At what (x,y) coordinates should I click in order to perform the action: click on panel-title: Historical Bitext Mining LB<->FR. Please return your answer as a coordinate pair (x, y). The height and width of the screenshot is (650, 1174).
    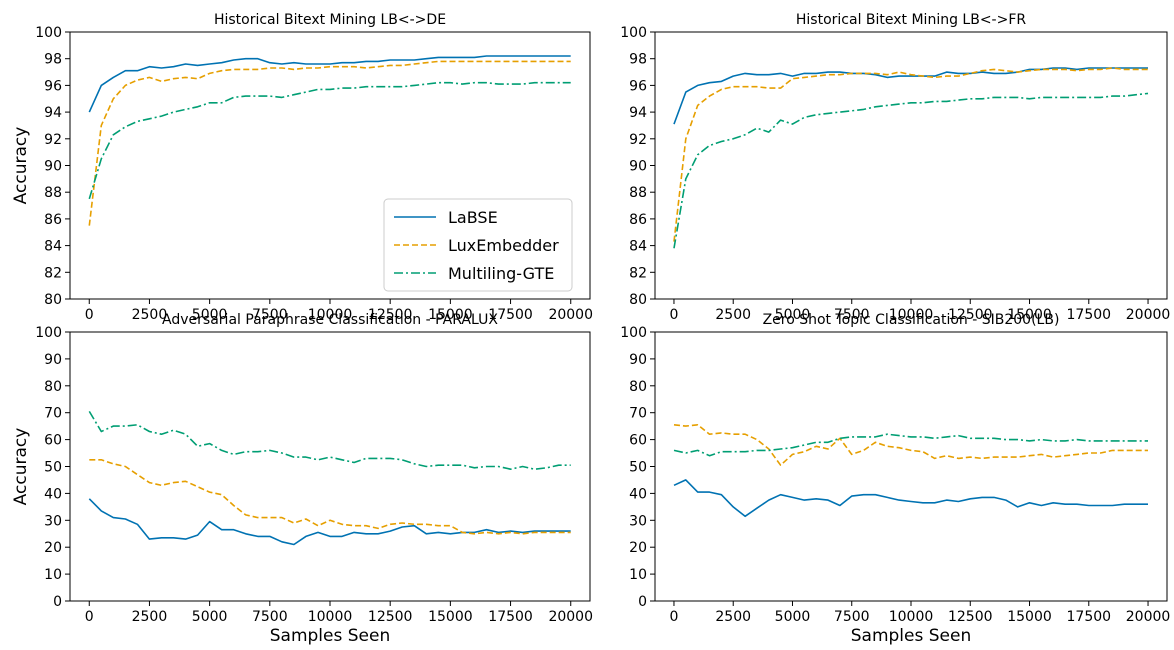
    Looking at the image, I should click on (911, 20).